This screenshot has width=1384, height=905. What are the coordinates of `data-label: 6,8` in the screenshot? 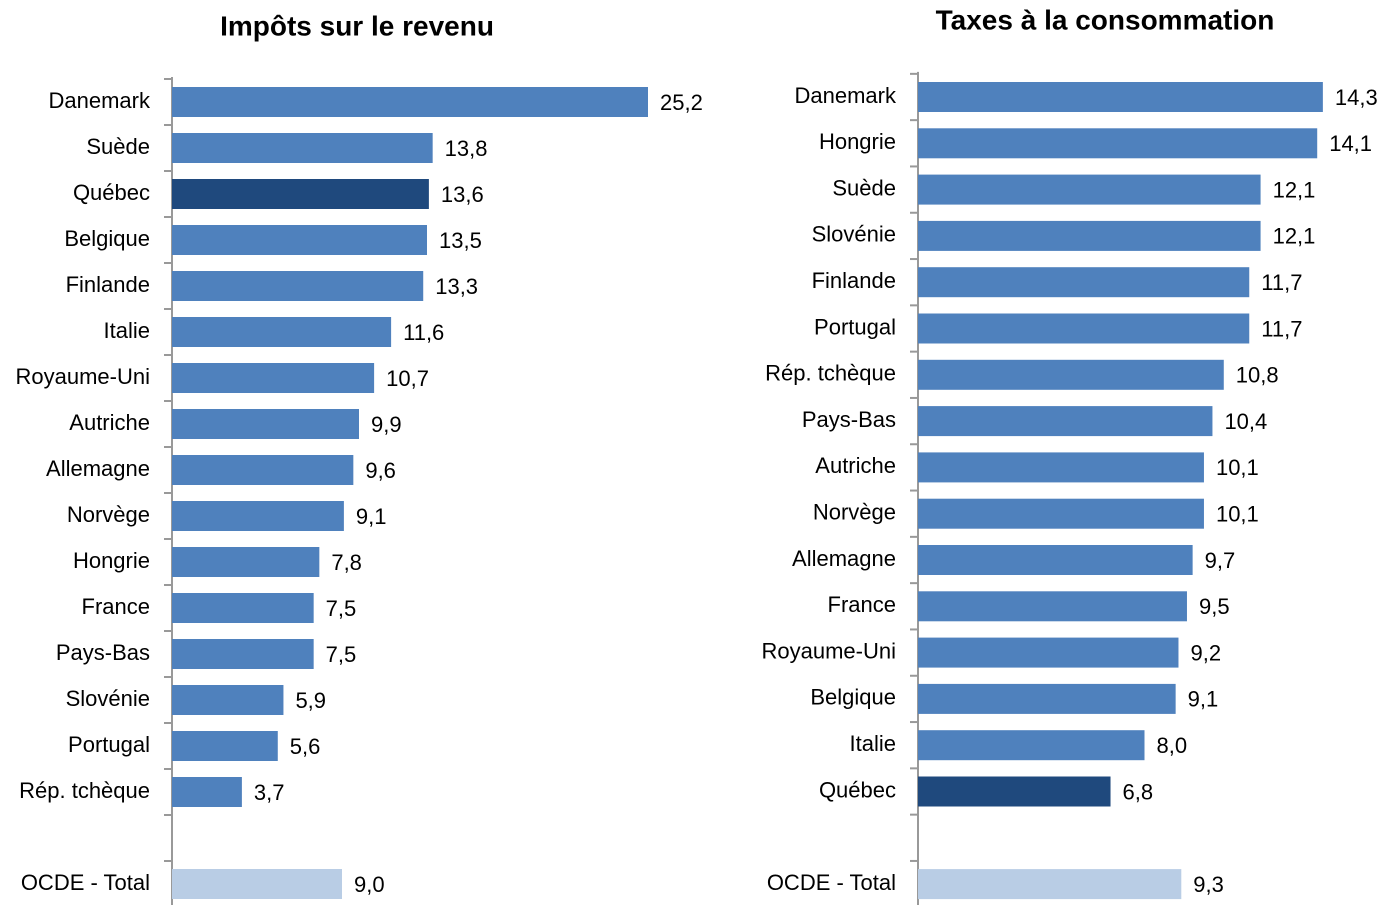 It's located at (1138, 791).